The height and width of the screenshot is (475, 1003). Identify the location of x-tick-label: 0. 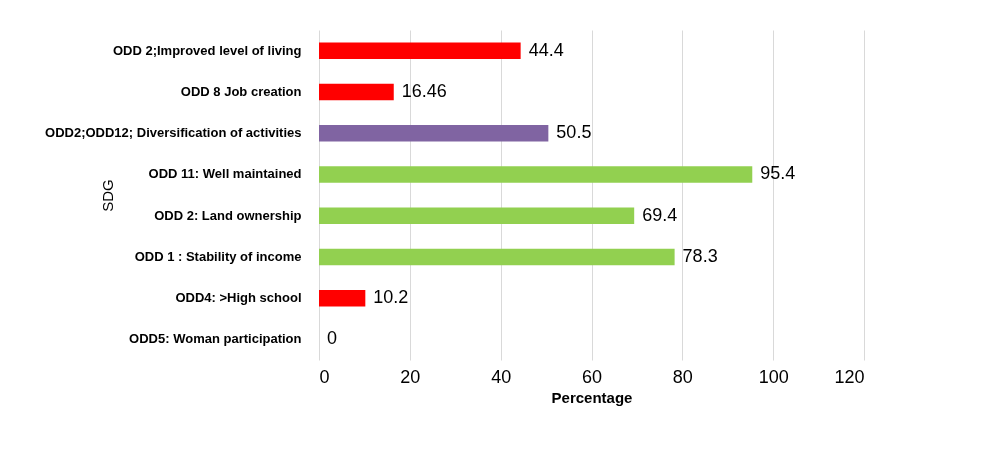
(324, 376).